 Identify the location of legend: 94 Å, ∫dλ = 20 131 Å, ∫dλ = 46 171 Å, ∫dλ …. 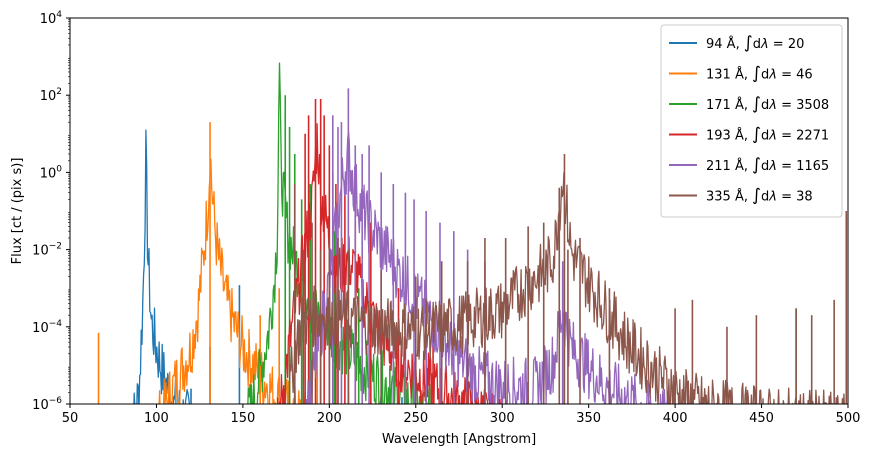
(751, 121).